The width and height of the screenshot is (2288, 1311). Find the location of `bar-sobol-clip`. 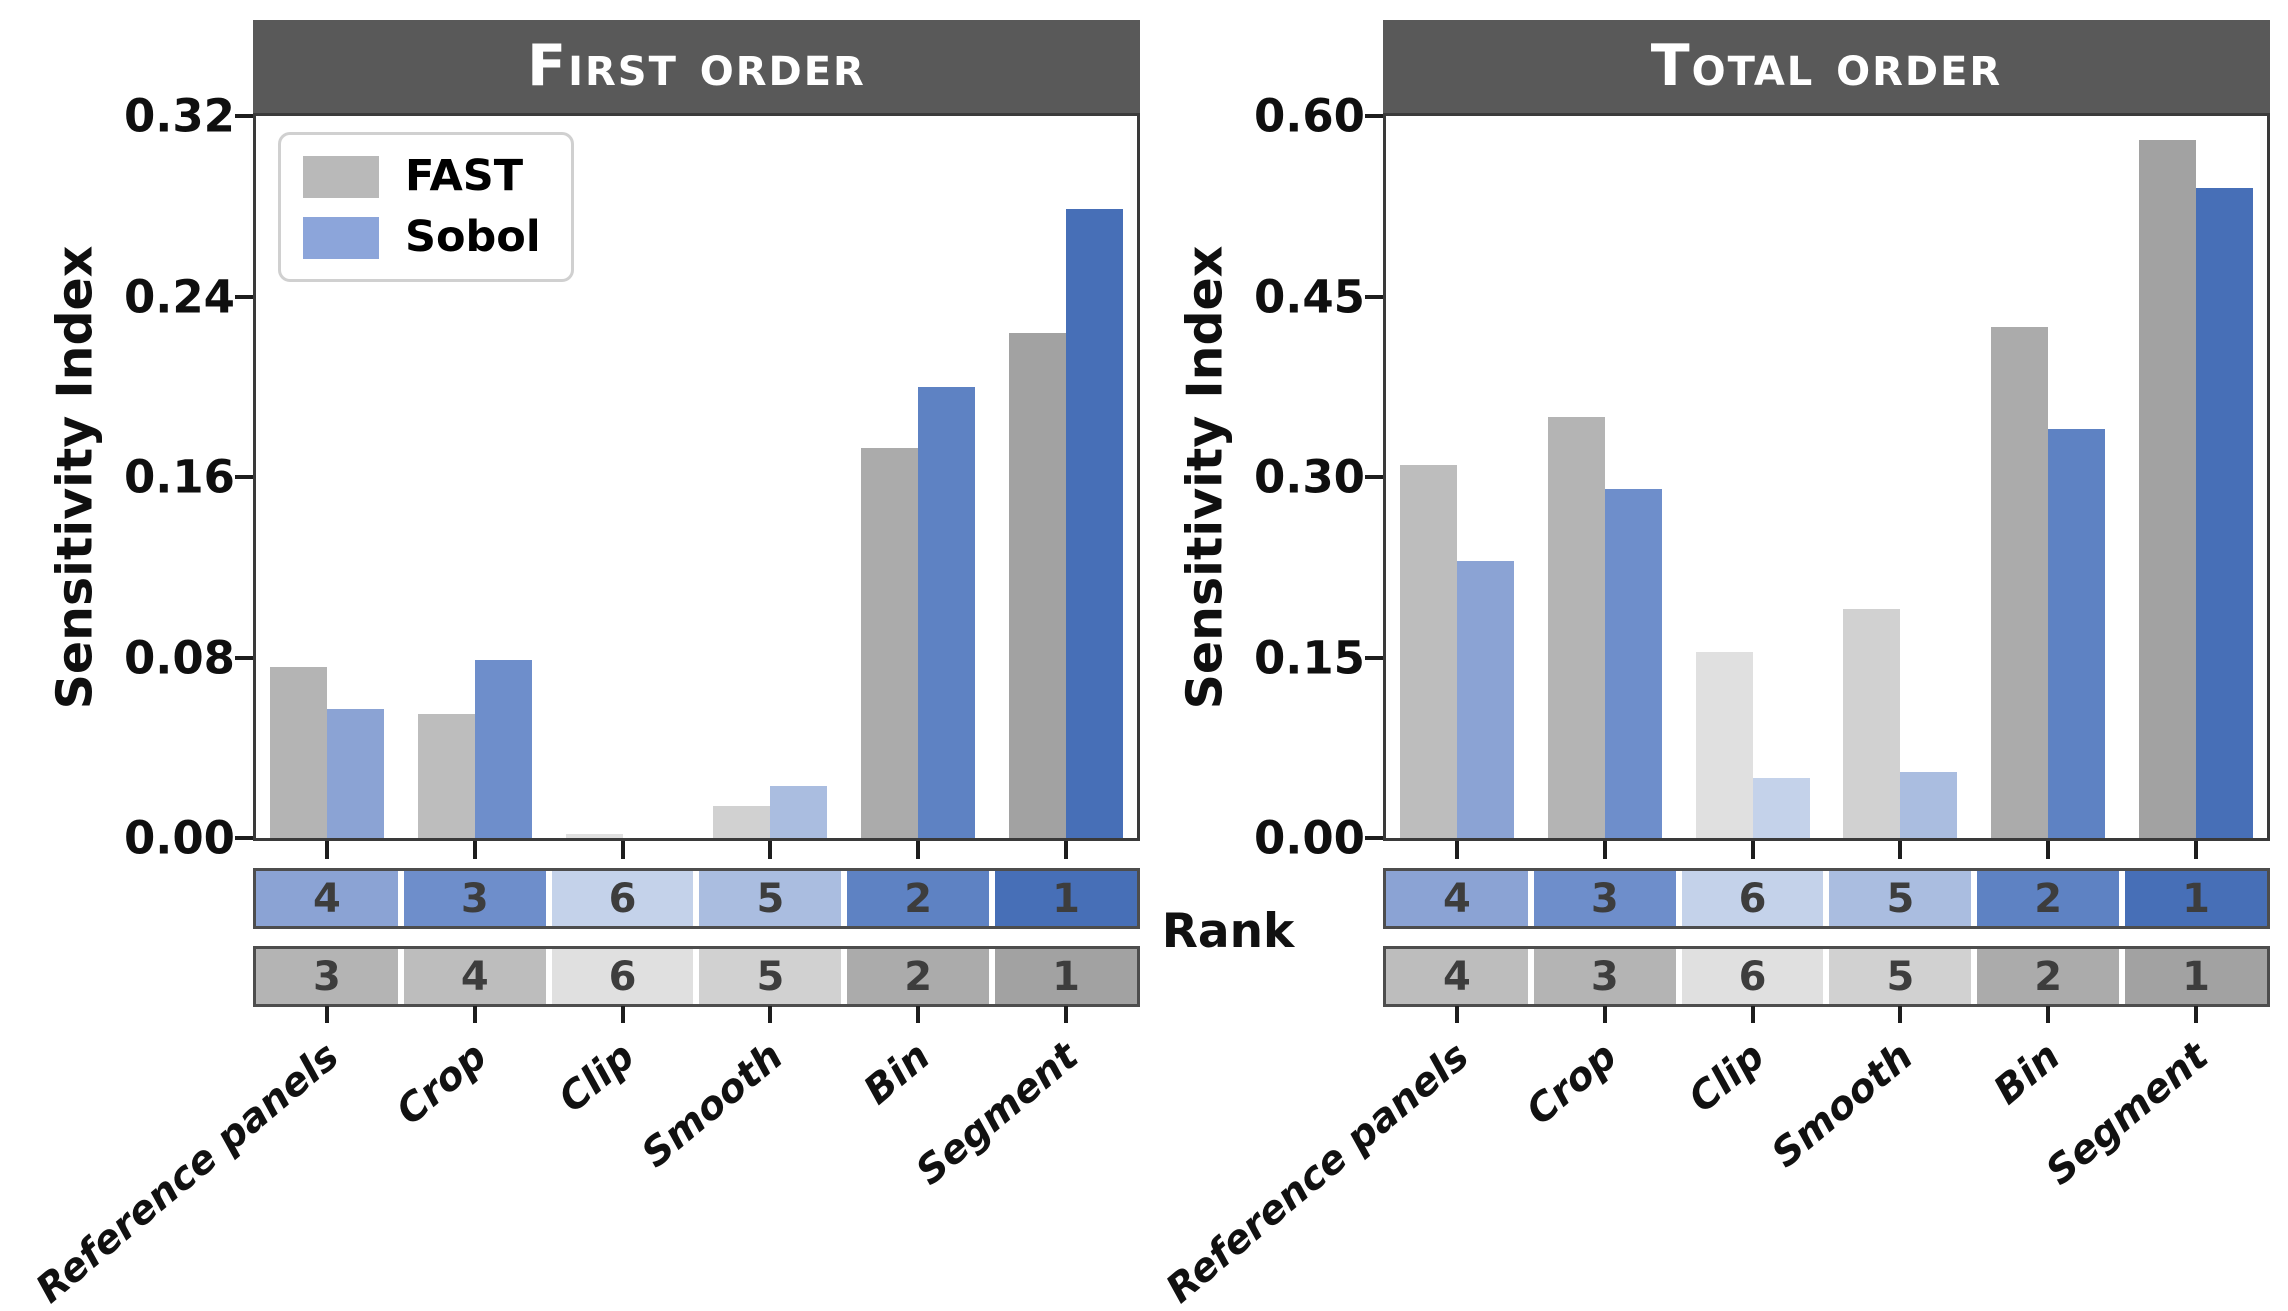

bar-sobol-clip is located at coordinates (1781, 807).